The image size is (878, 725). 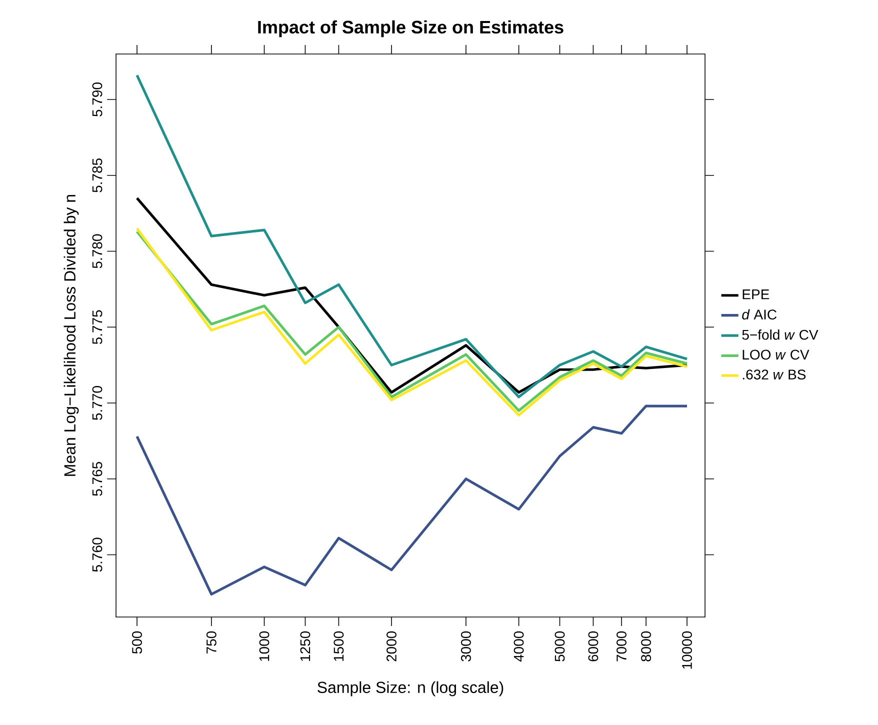 I want to click on y-tick-label: 5.785, so click(x=97, y=175).